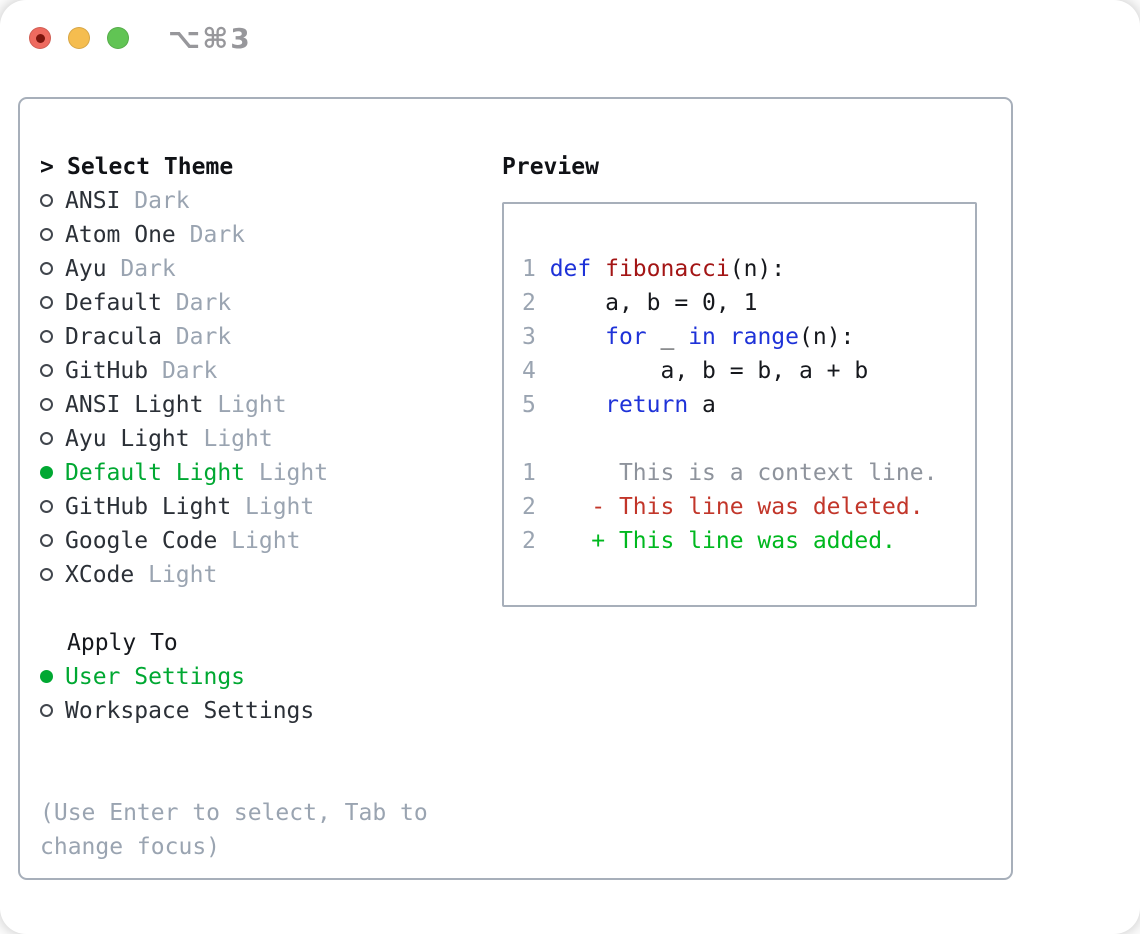  I want to click on theme-option-ansi: ANSI Dark, so click(265, 201).